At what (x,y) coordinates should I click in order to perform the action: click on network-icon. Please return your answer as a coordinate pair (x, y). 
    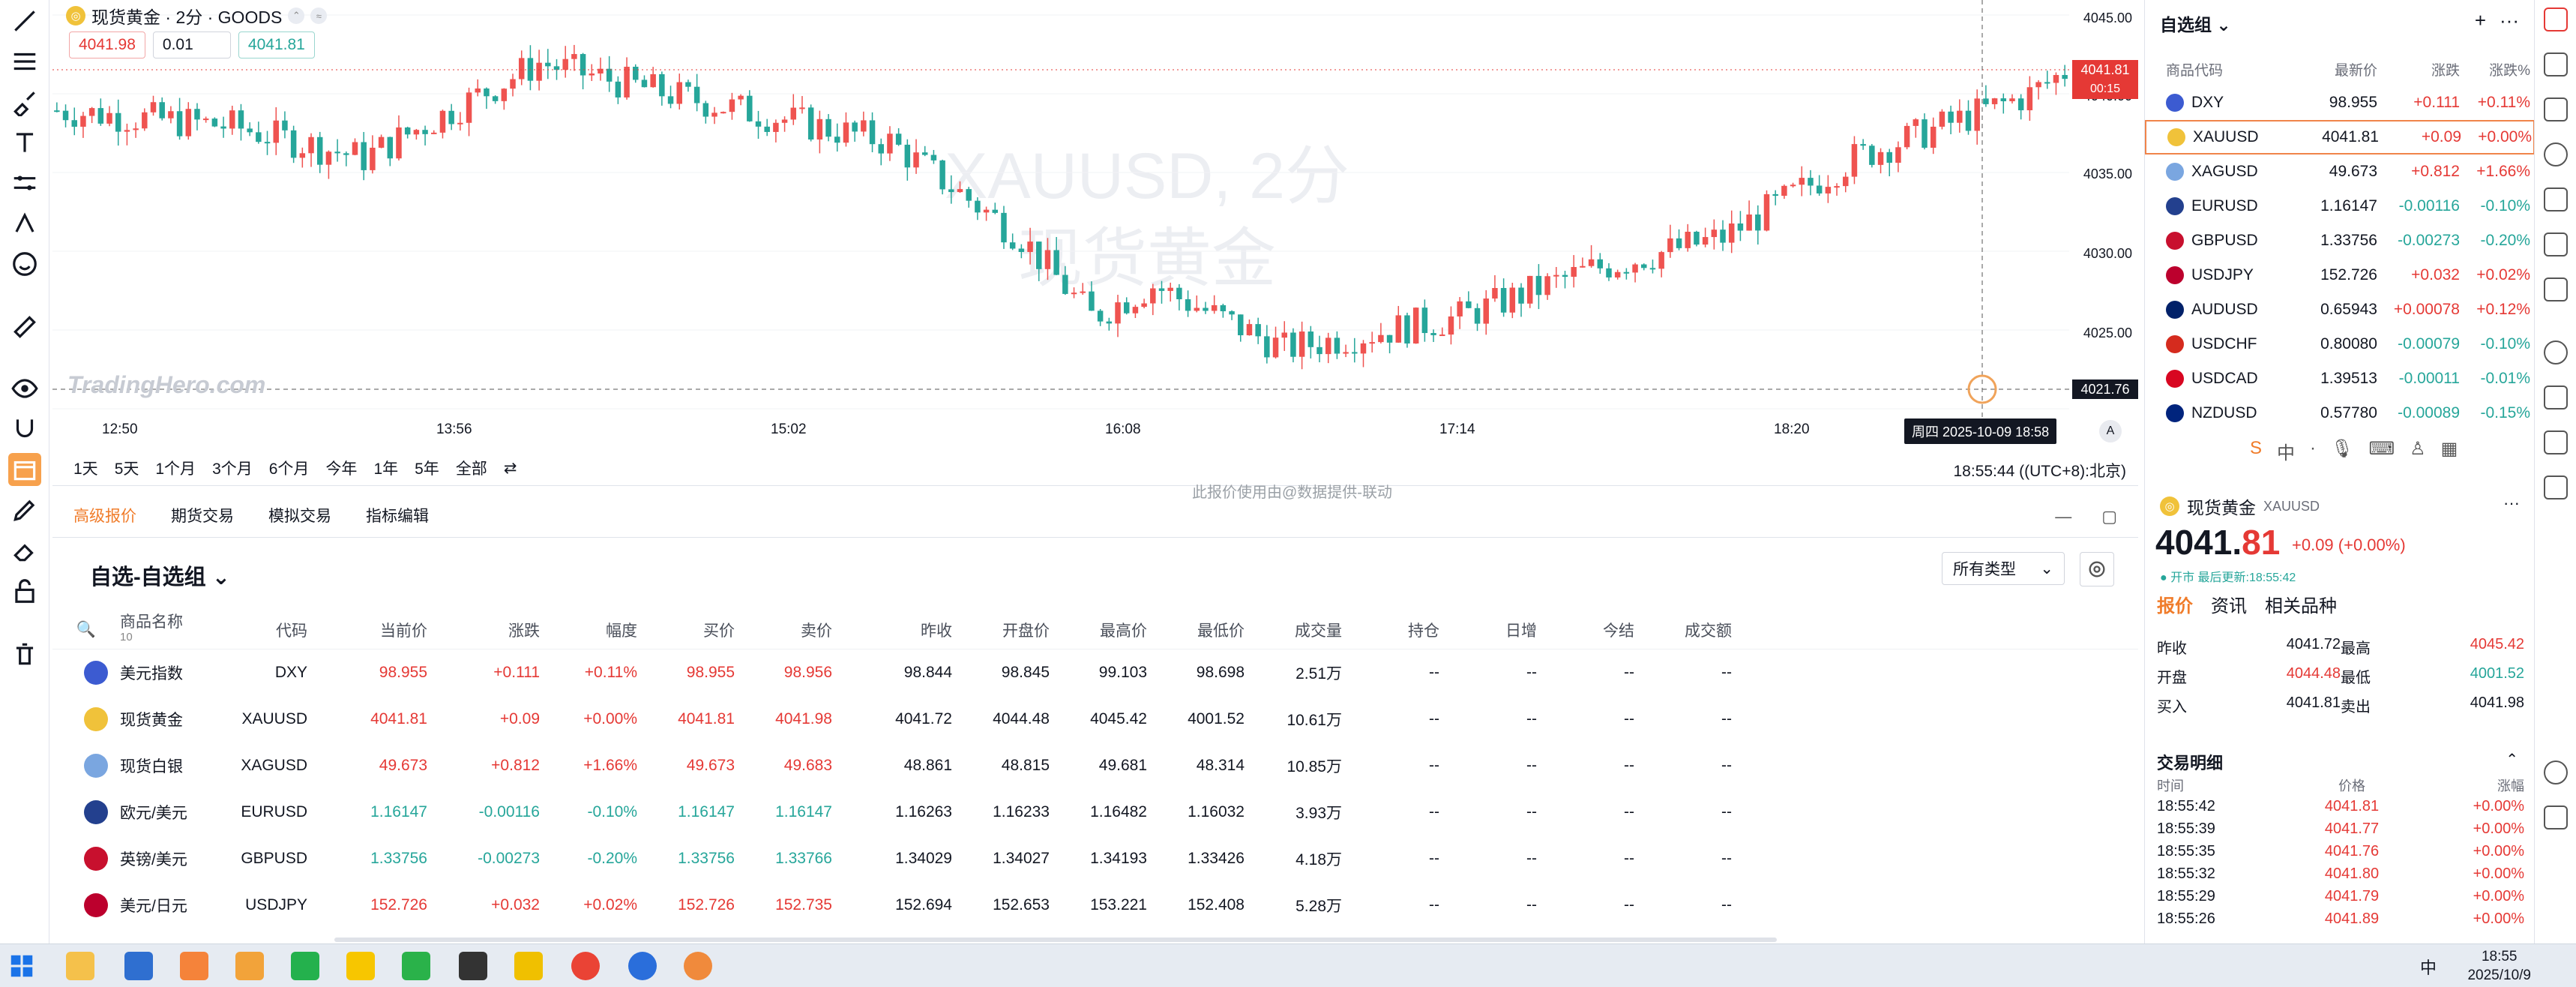
    Looking at the image, I should click on (2556, 488).